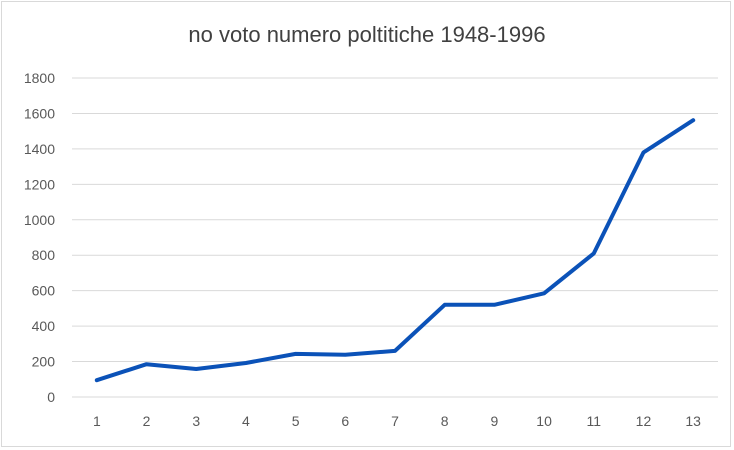 The width and height of the screenshot is (734, 450). Describe the element at coordinates (44, 255) in the screenshot. I see `y-tick-label: 800` at that location.